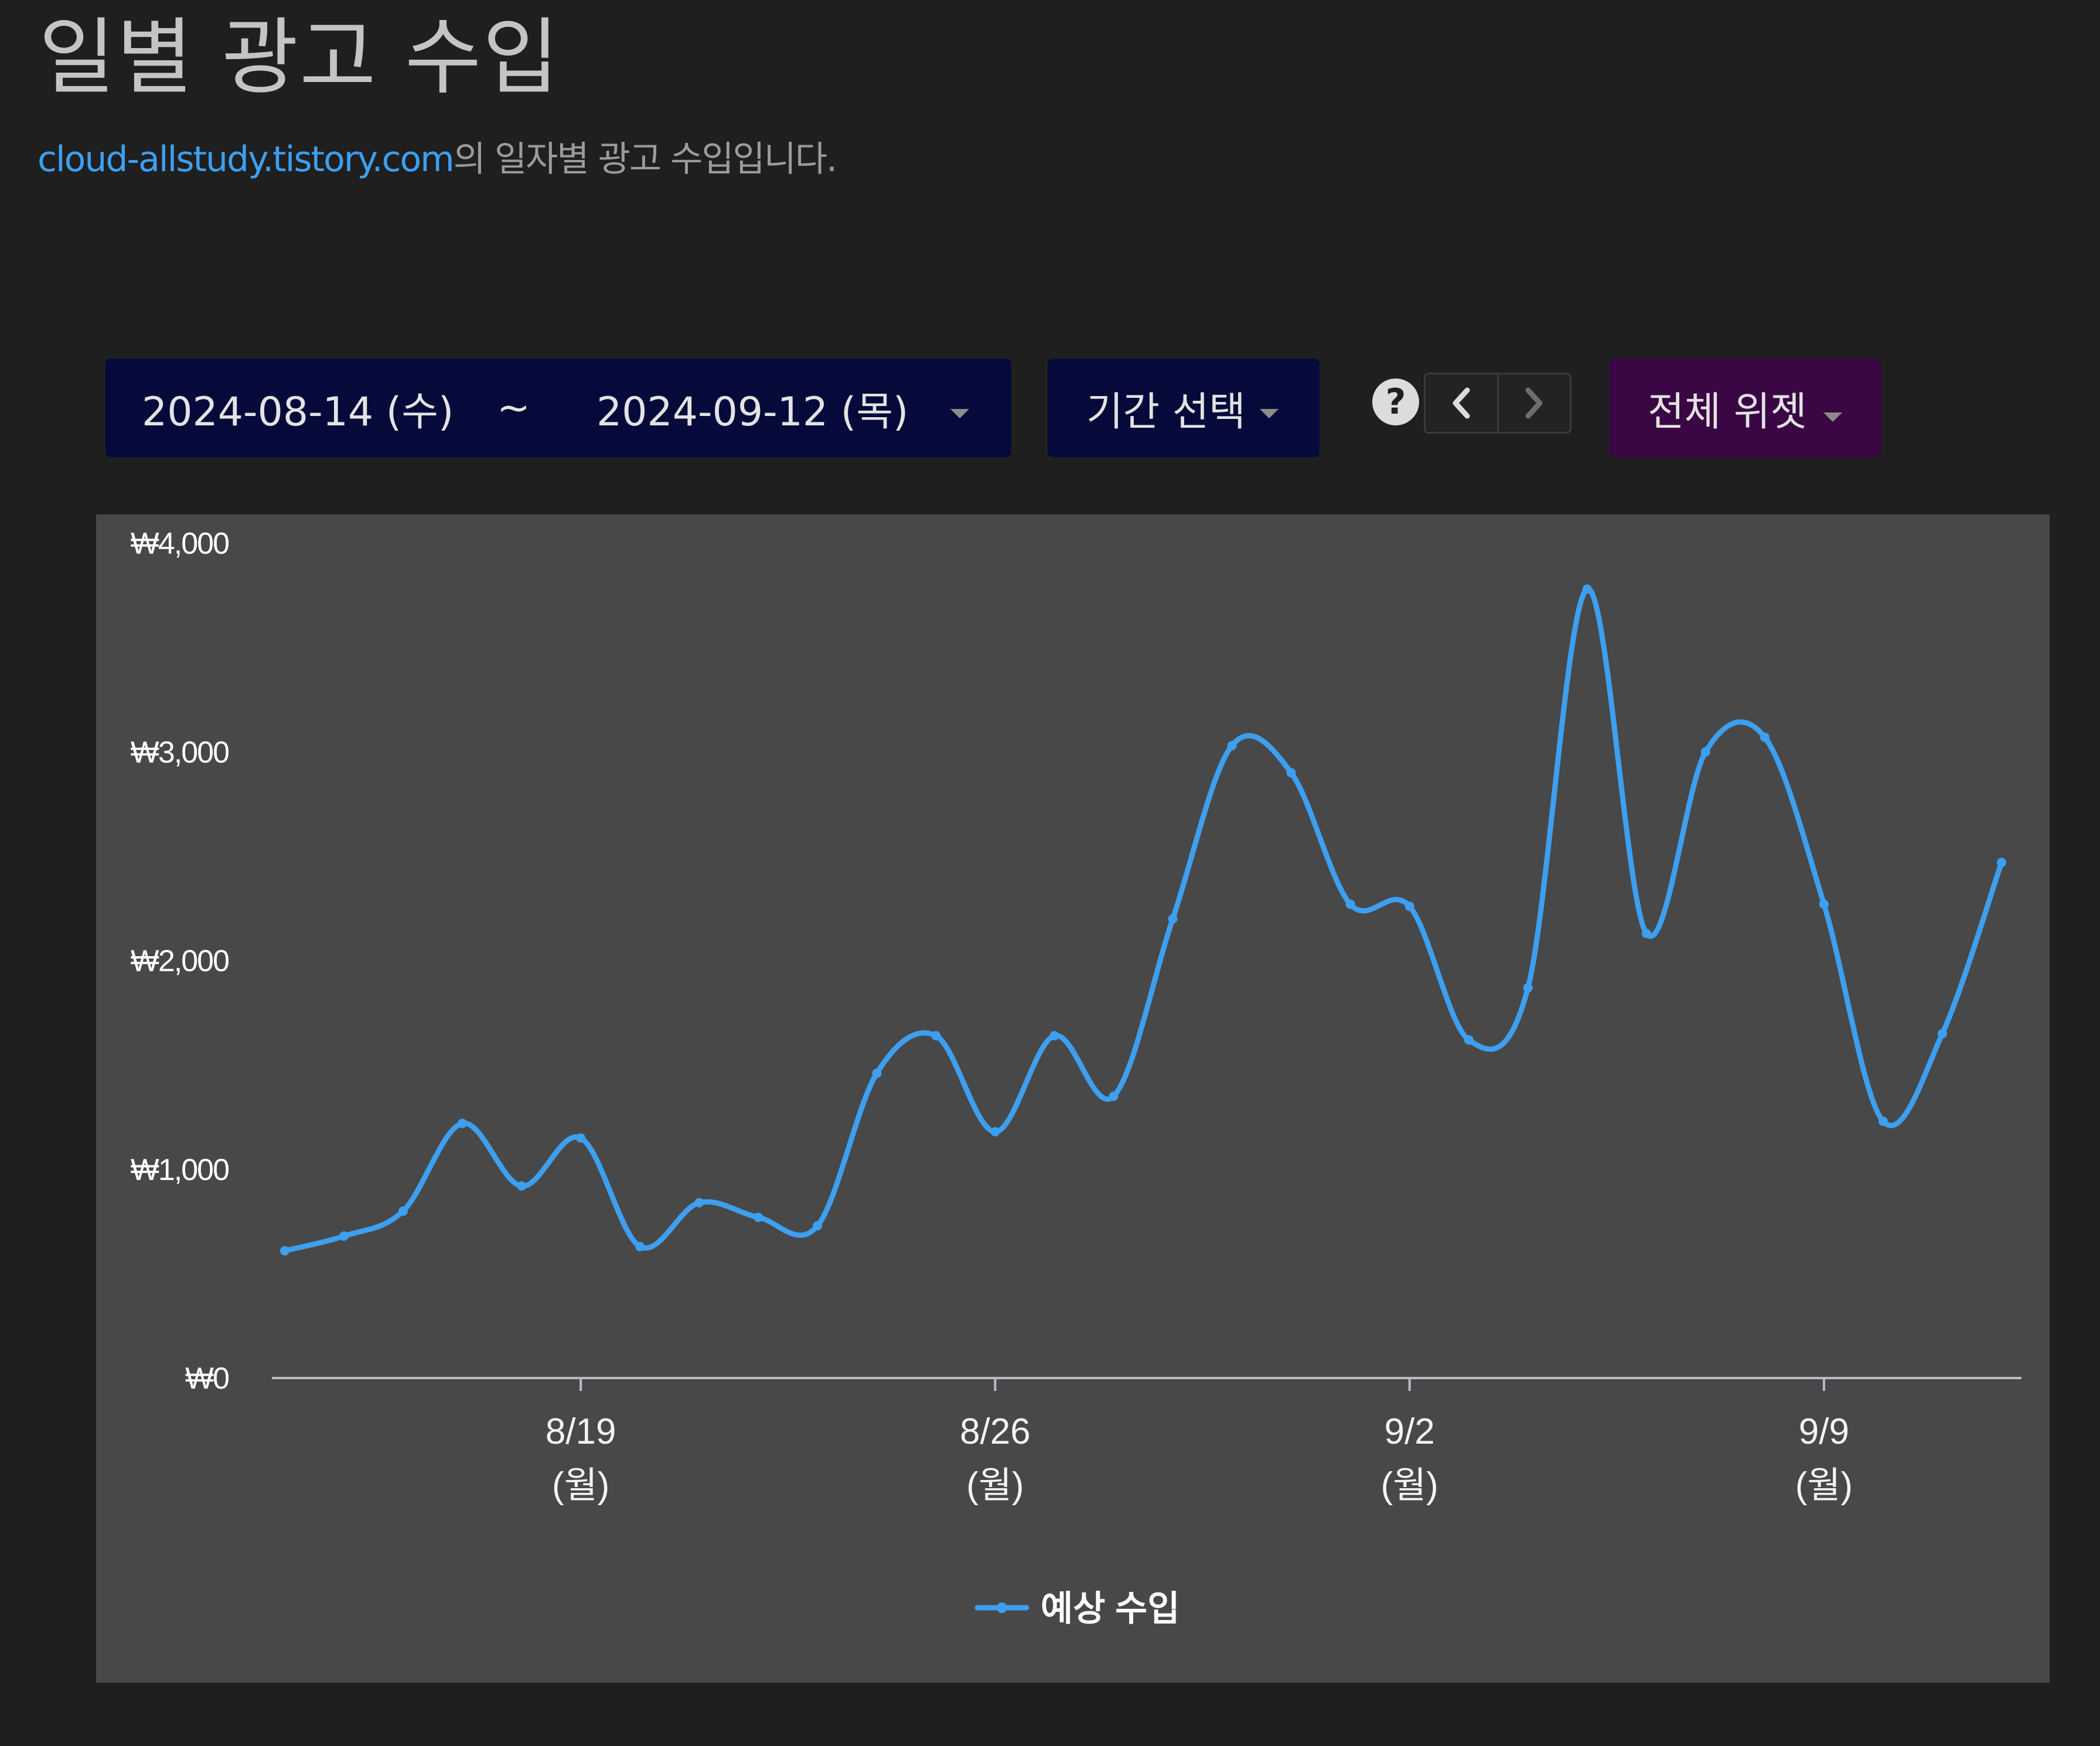 This screenshot has width=2100, height=1746. Describe the element at coordinates (1396, 401) in the screenshot. I see `help-icon: ?` at that location.